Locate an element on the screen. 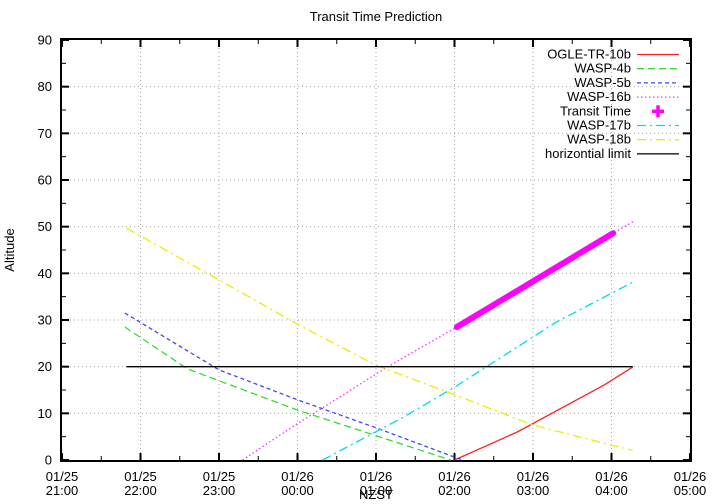 The height and width of the screenshot is (504, 720). y-tick-label: 70 is located at coordinates (45, 133).